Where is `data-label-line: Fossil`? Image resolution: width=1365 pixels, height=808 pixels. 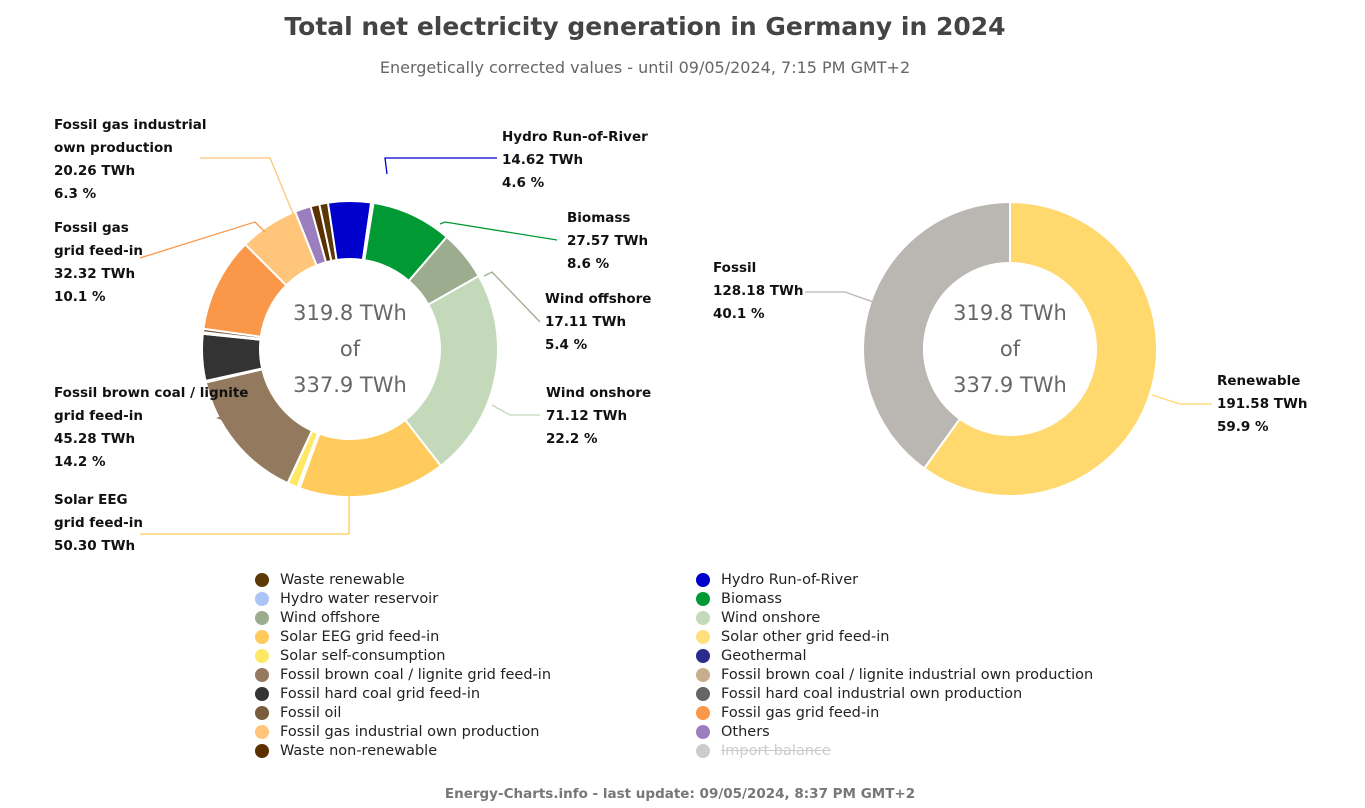
data-label-line: Fossil is located at coordinates (735, 268).